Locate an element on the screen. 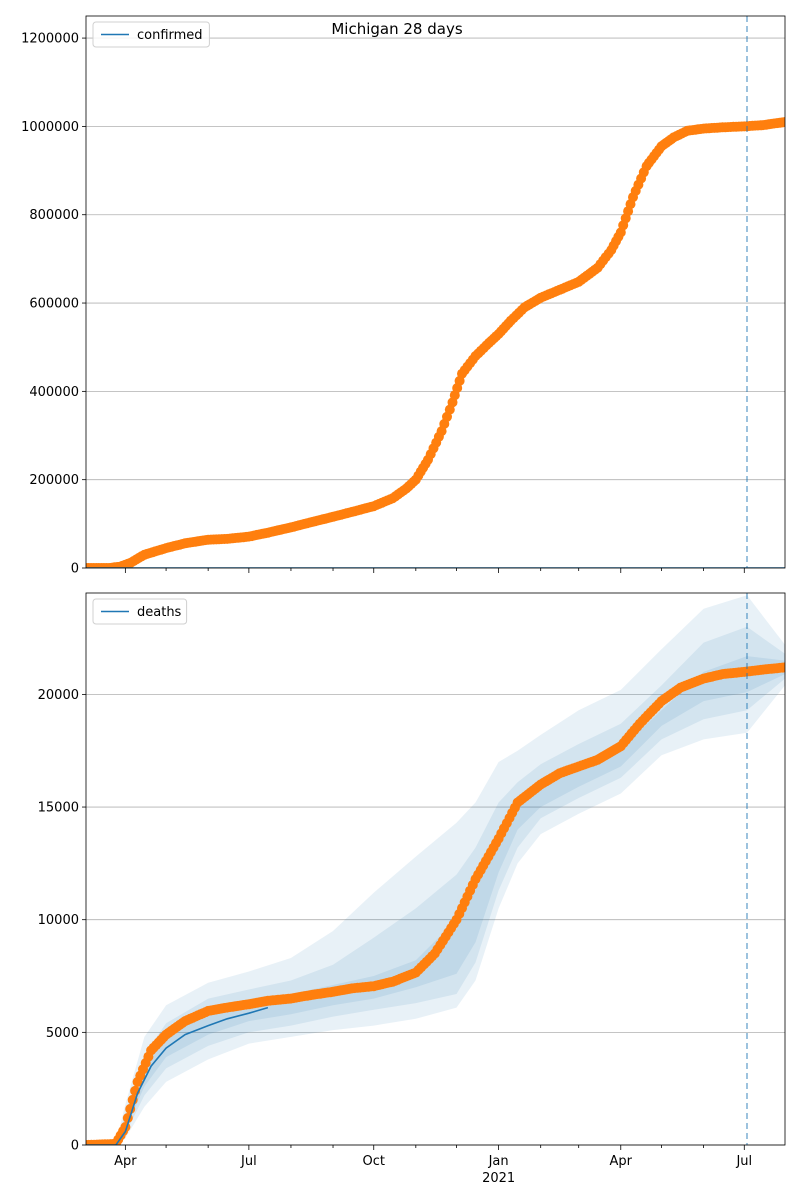 This screenshot has height=1204, width=800. legend: deaths is located at coordinates (140, 611).